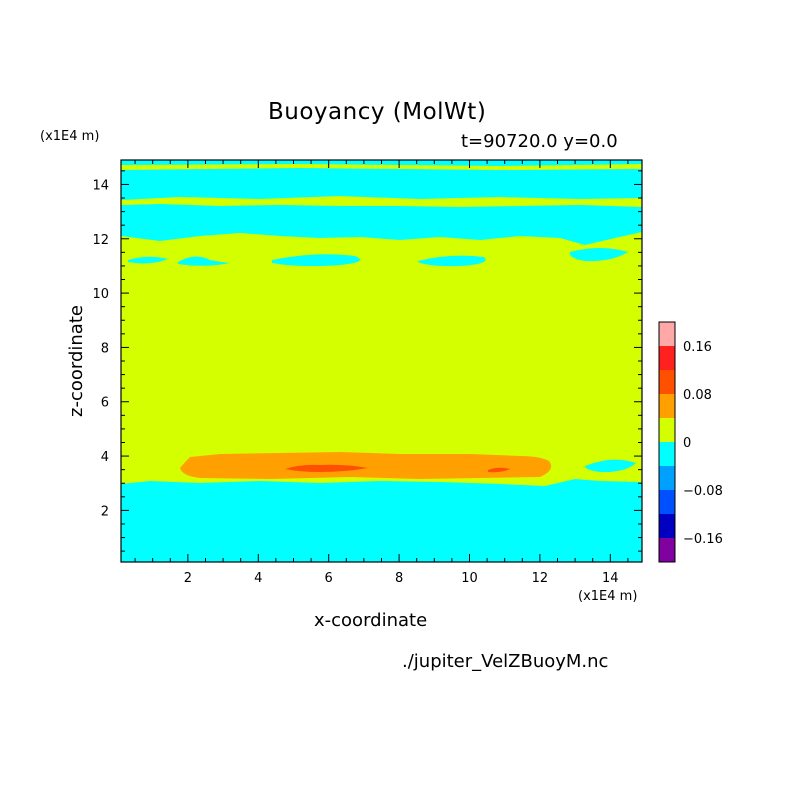  I want to click on colorbar-frame, so click(667, 442).